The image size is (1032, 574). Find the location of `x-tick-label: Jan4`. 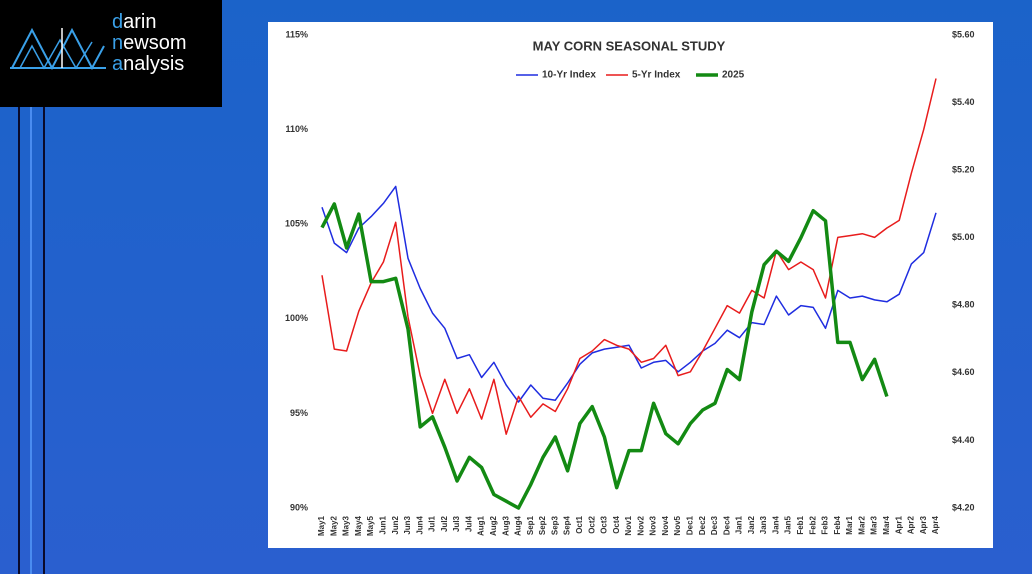

x-tick-label: Jan4 is located at coordinates (775, 524).